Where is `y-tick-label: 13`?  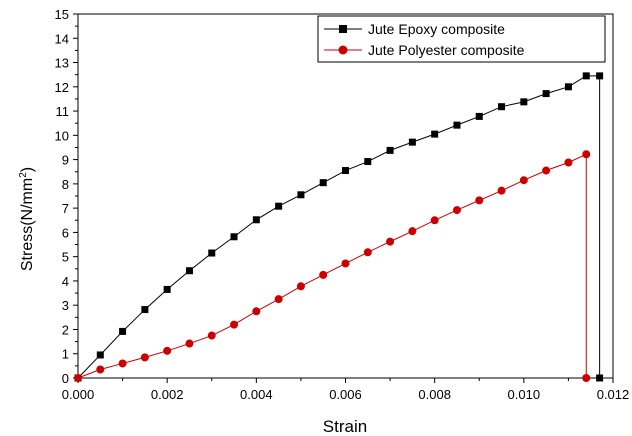 y-tick-label: 13 is located at coordinates (62, 63).